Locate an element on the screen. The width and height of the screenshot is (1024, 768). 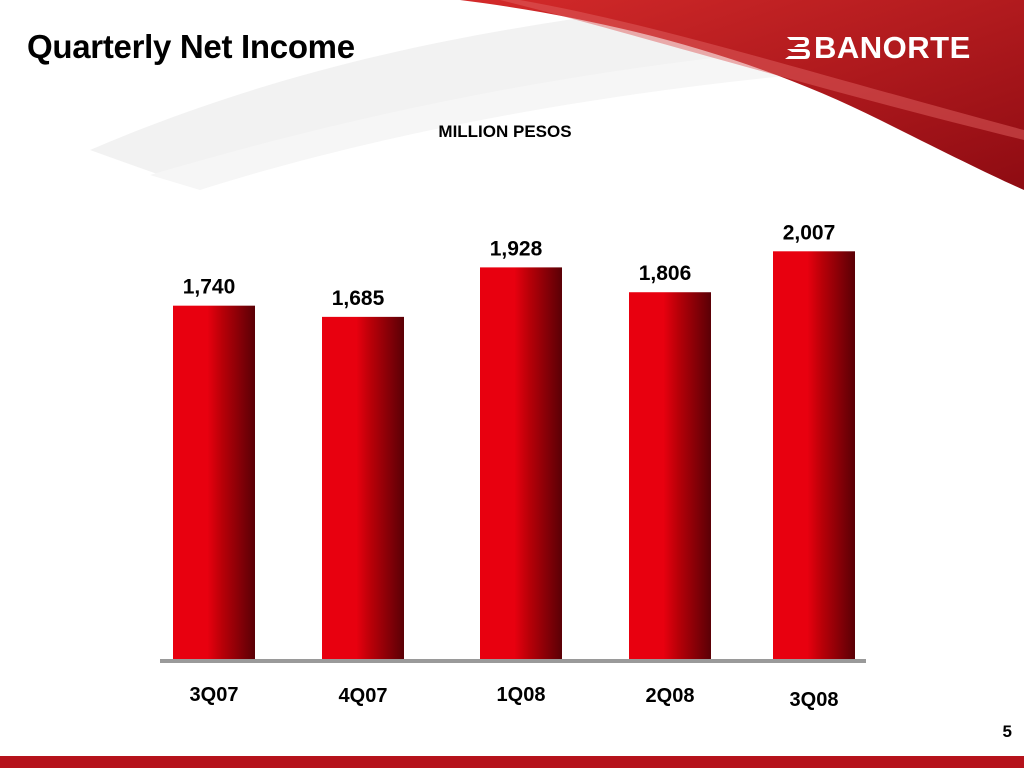
value-label-3q07: 1,740 is located at coordinates (209, 287).